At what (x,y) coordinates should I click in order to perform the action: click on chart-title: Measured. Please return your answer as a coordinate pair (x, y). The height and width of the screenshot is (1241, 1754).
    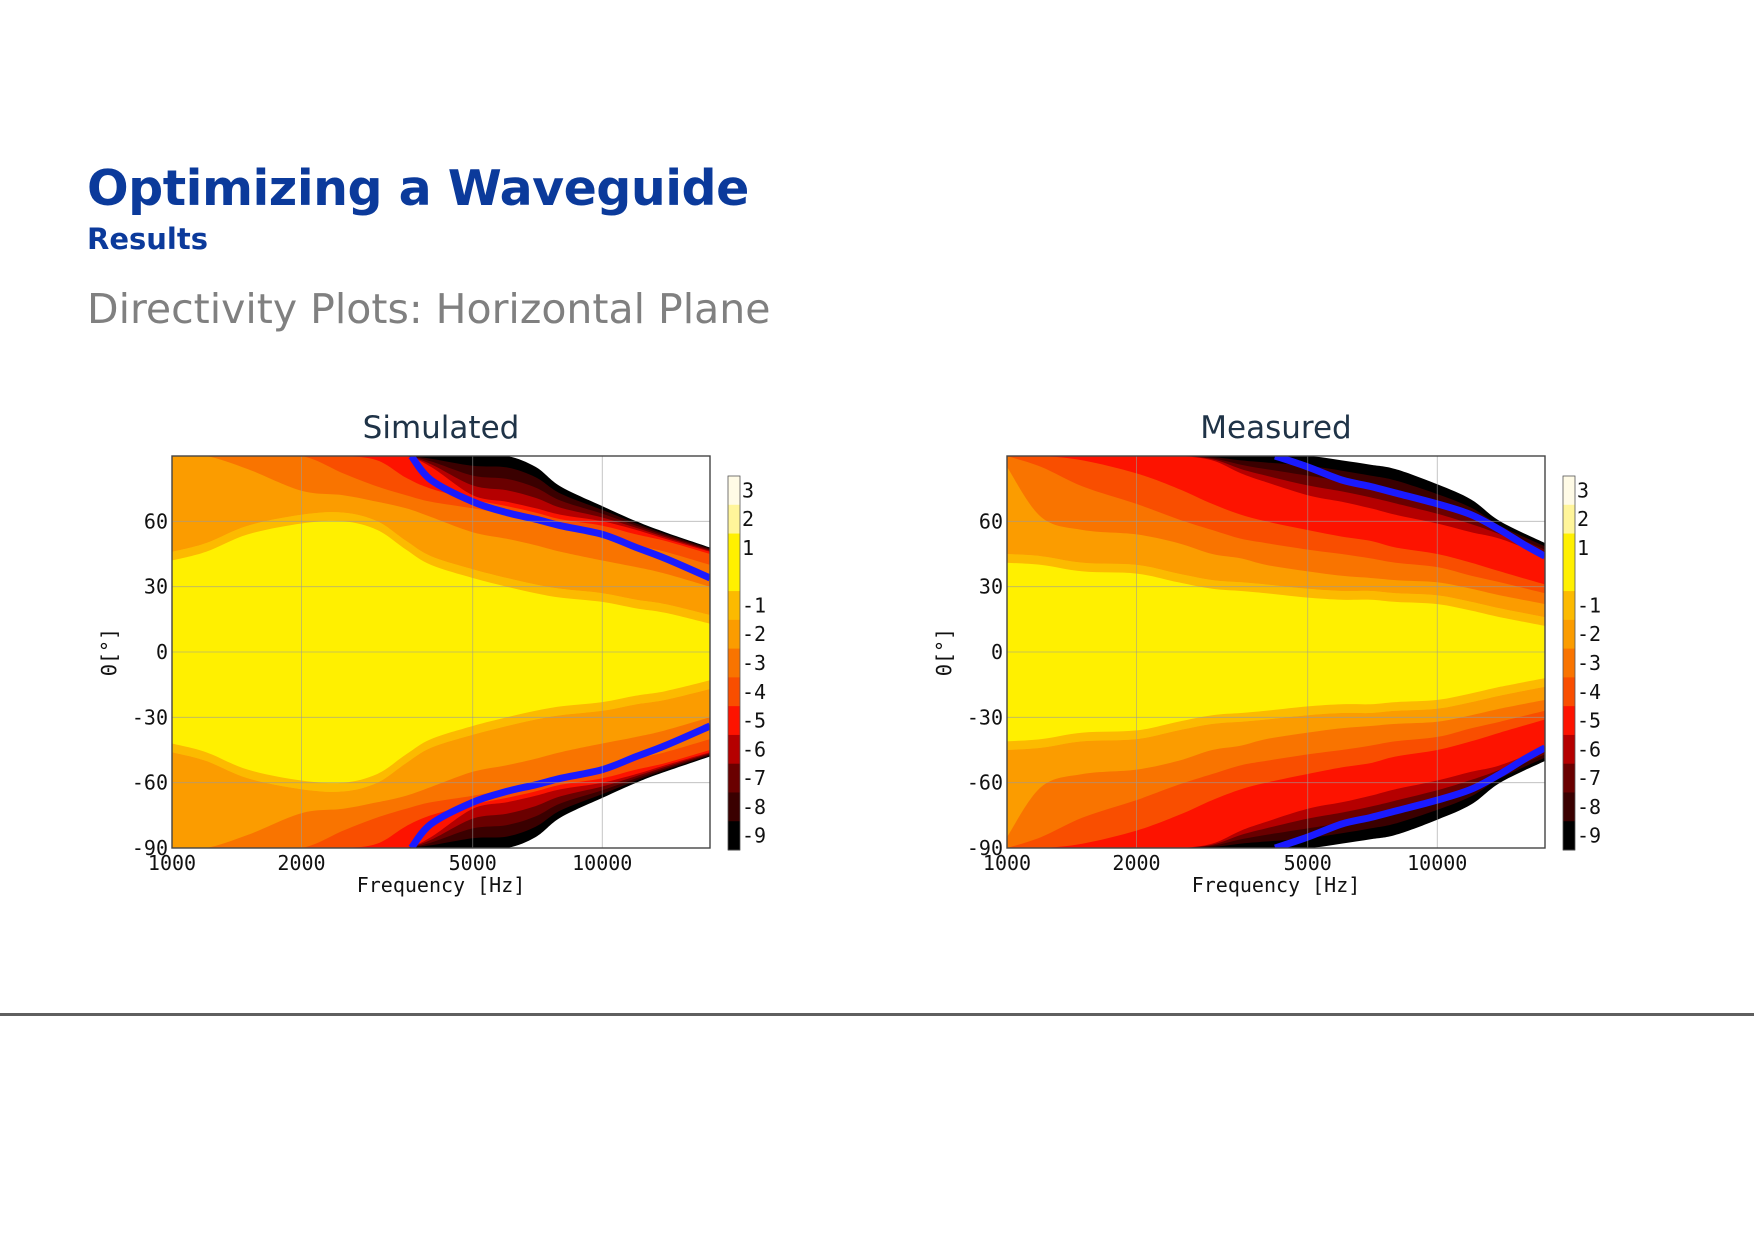
    Looking at the image, I should click on (1275, 428).